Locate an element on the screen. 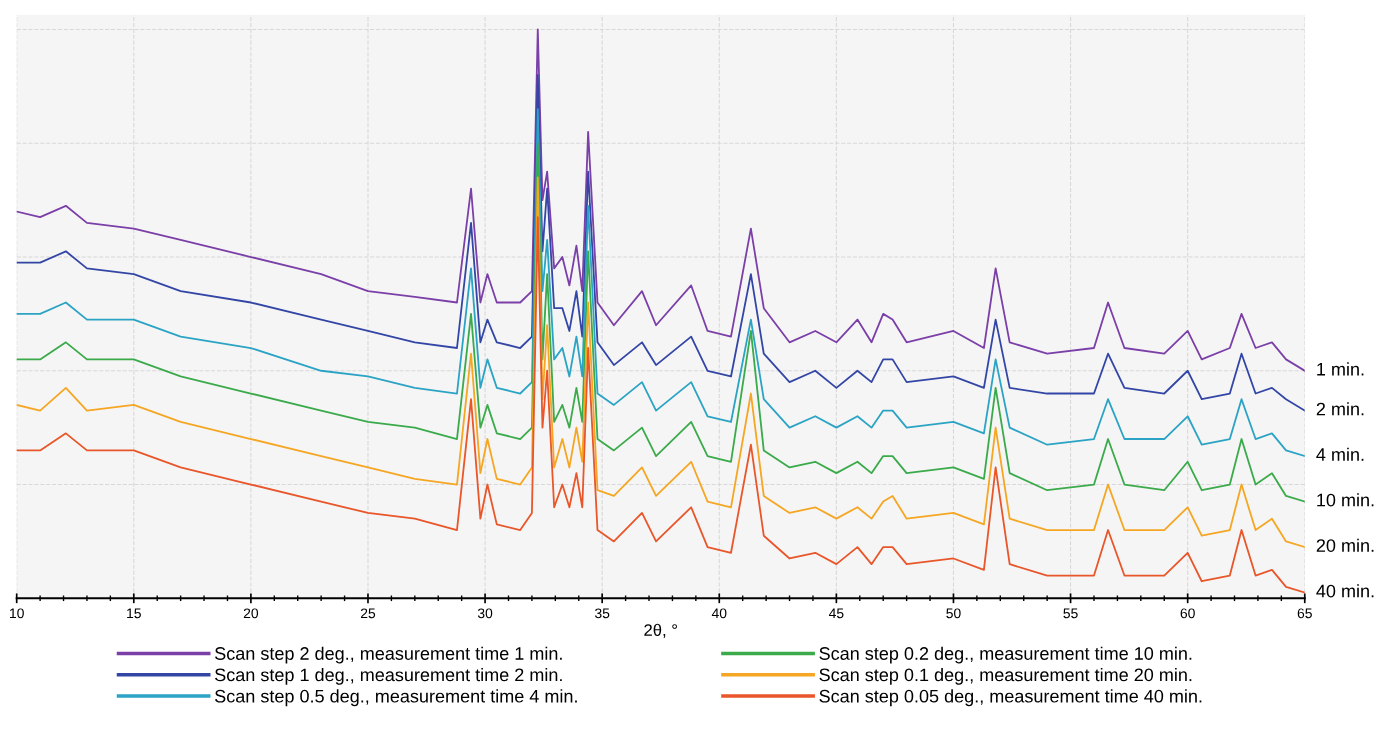 This screenshot has height=735, width=1391. x-tick-label: 35 is located at coordinates (602, 613).